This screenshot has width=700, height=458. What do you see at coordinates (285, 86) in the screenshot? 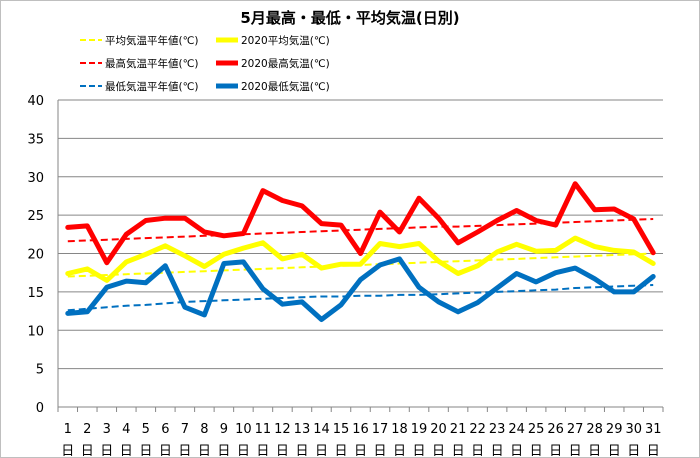
I see `legend-label: 2020最低気温(℃)` at bounding box center [285, 86].